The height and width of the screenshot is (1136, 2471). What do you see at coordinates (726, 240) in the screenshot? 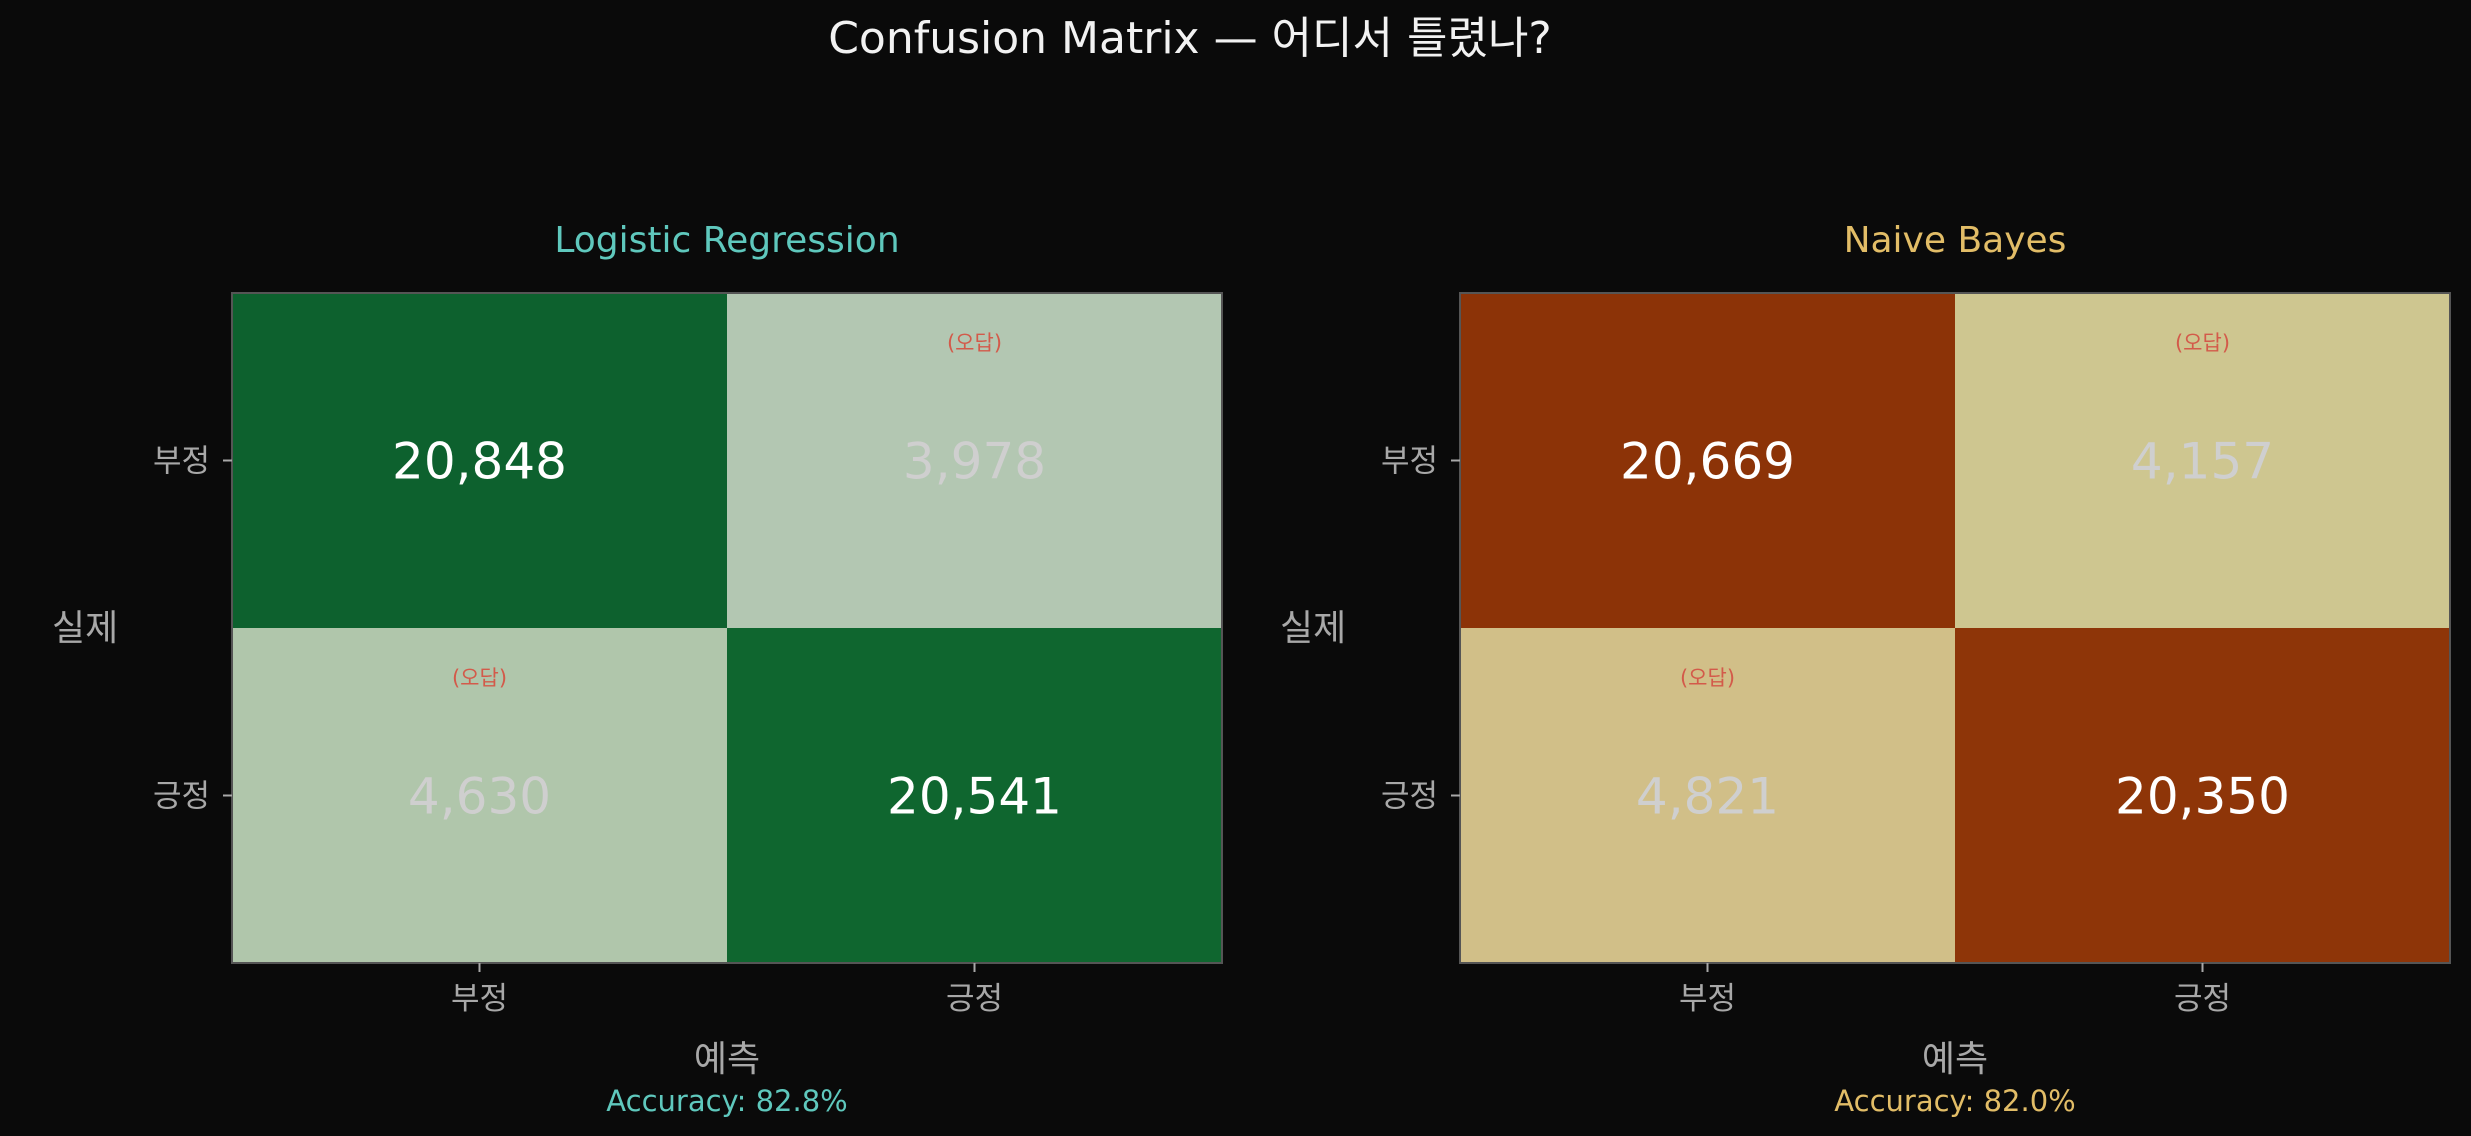
I see `panel-title: Logistic Regression` at bounding box center [726, 240].